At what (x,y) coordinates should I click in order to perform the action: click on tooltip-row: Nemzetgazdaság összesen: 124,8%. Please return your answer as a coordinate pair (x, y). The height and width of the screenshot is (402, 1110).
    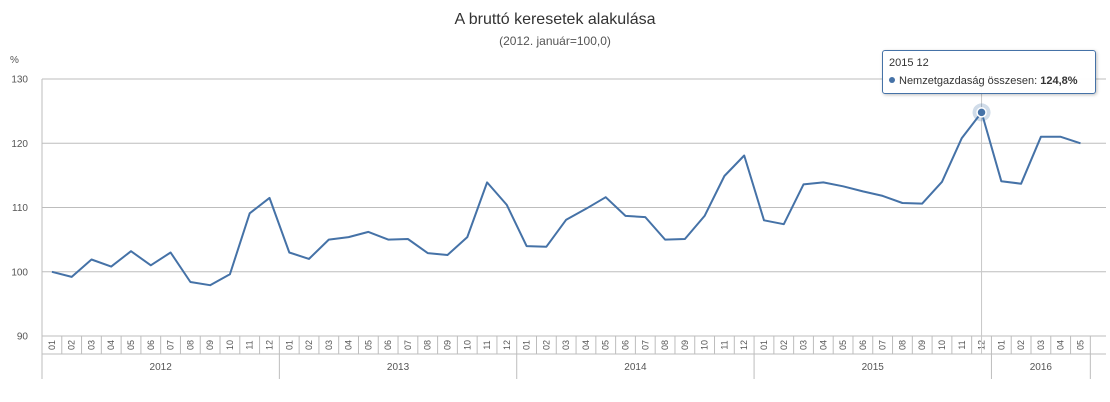
    Looking at the image, I should click on (983, 81).